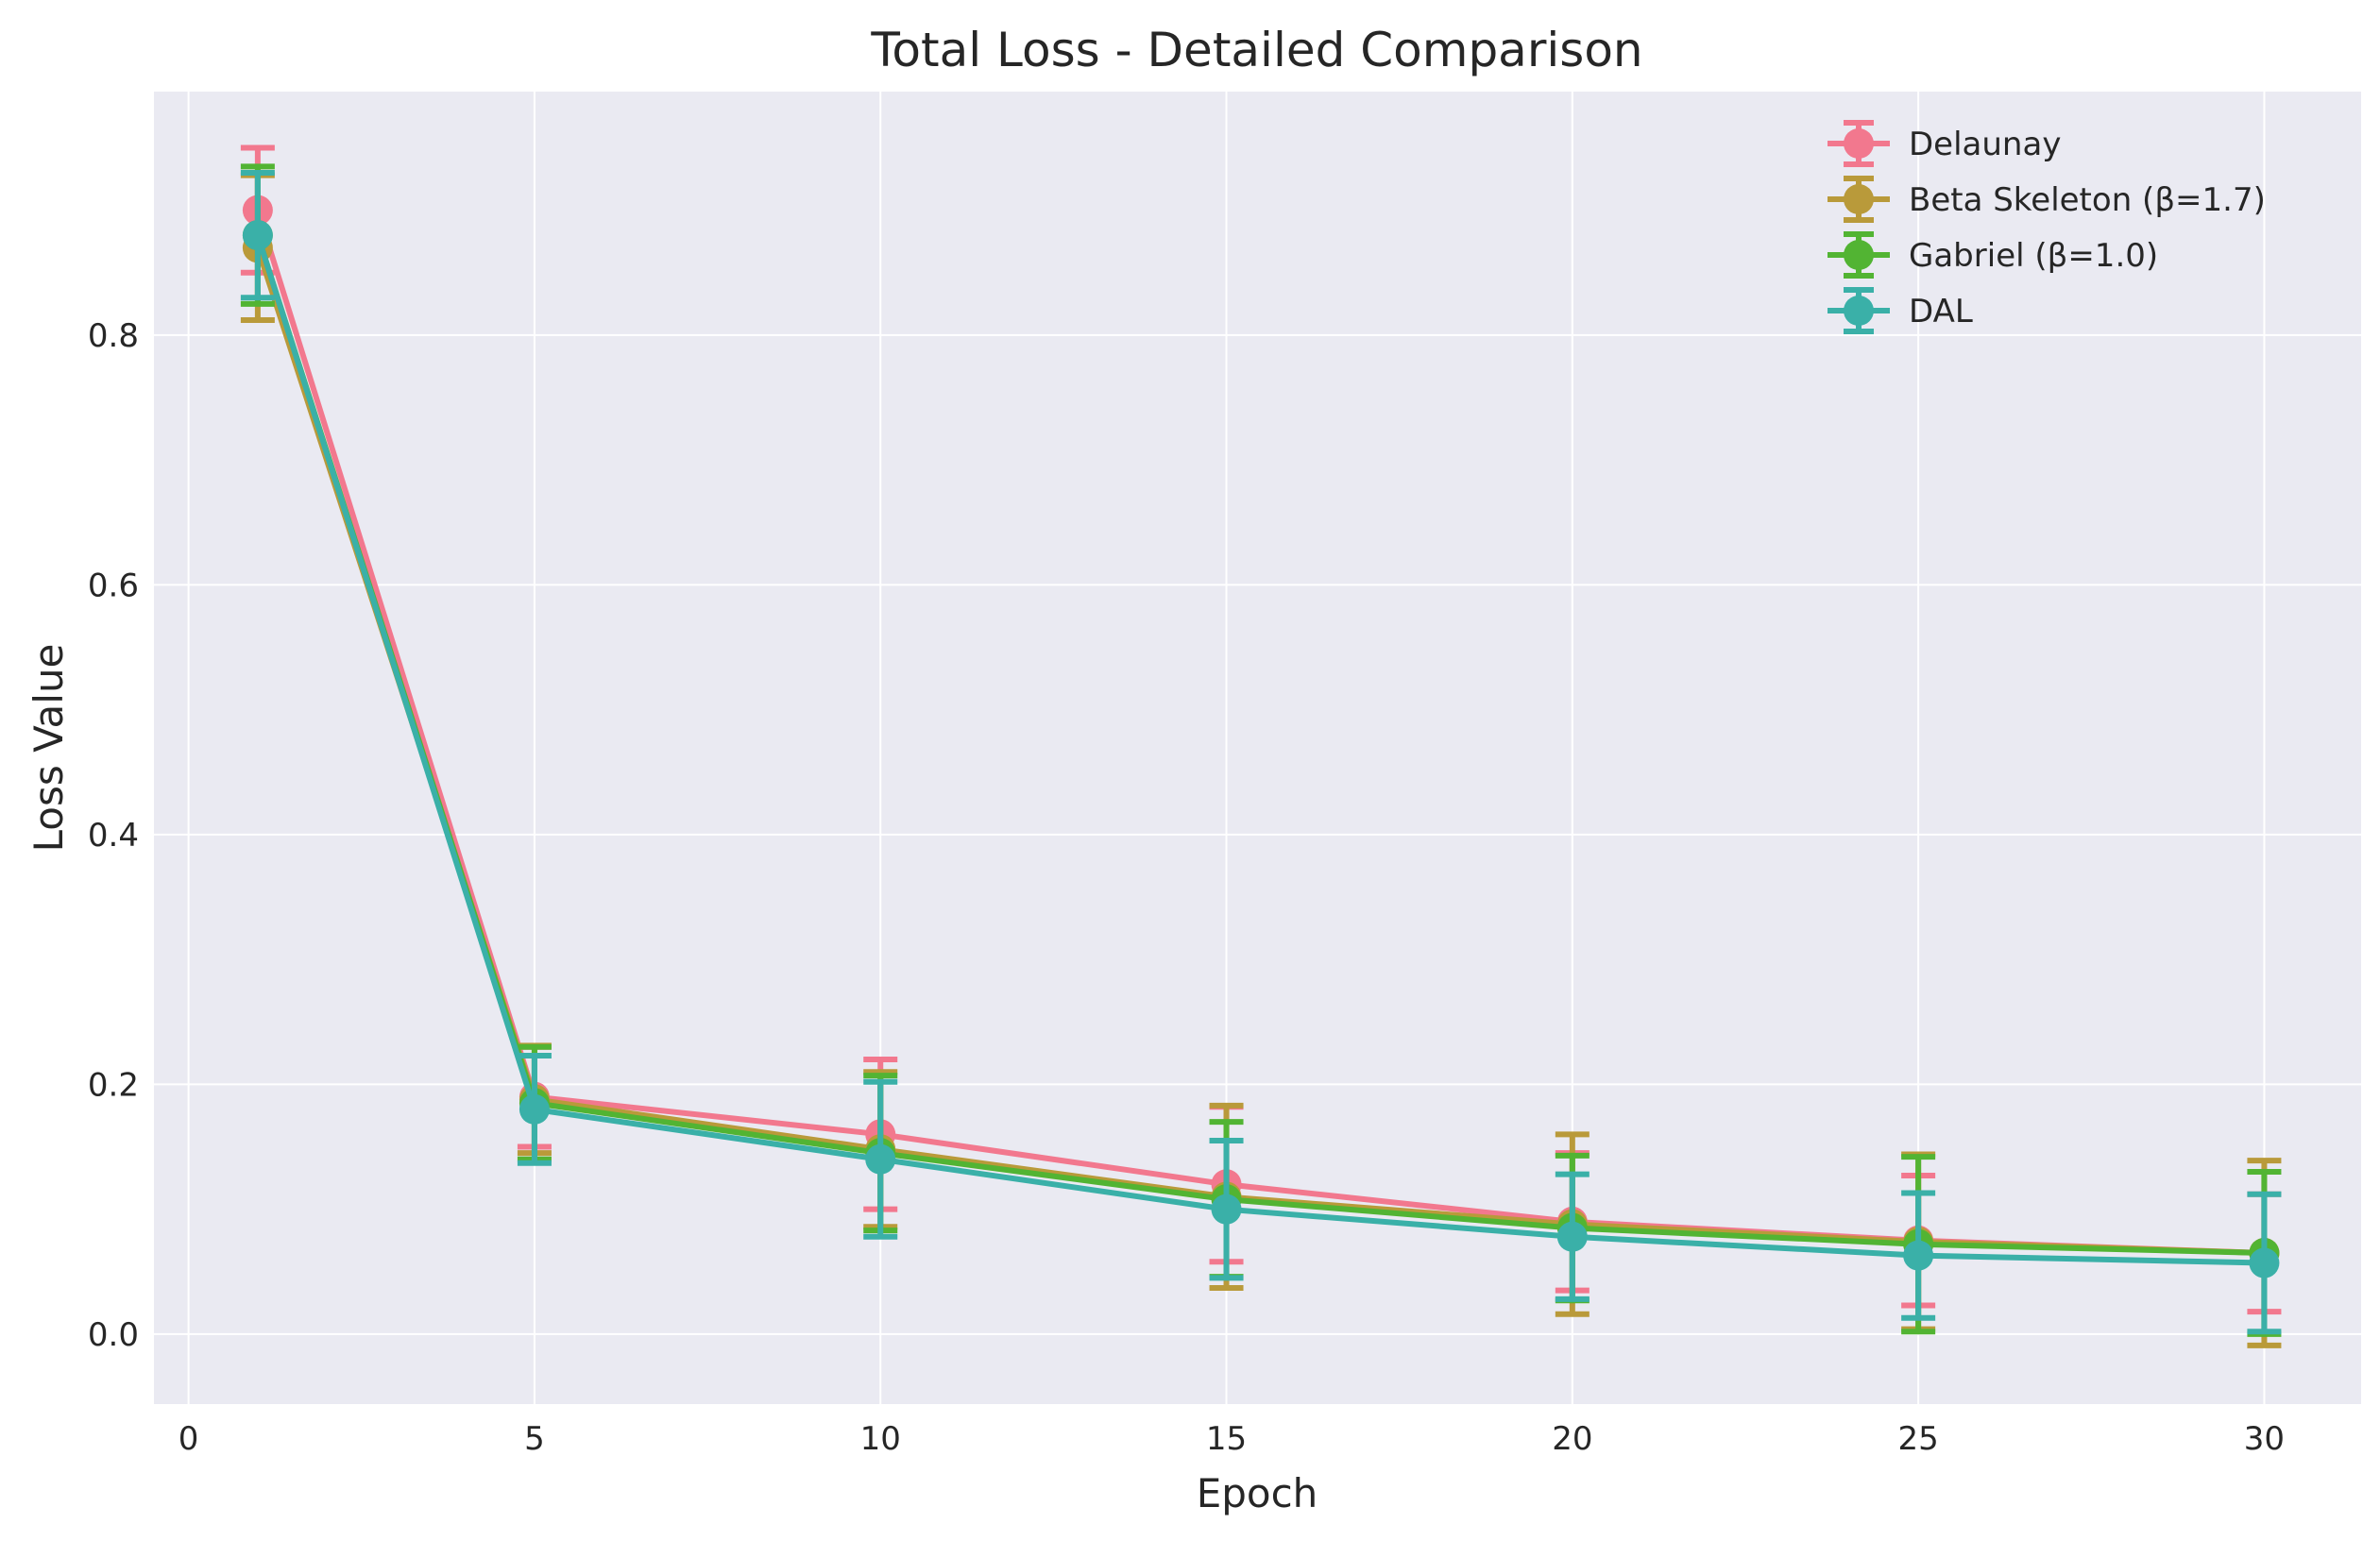 This screenshot has width=2380, height=1541. What do you see at coordinates (49, 748) in the screenshot?
I see `y-axis-label: Loss Value` at bounding box center [49, 748].